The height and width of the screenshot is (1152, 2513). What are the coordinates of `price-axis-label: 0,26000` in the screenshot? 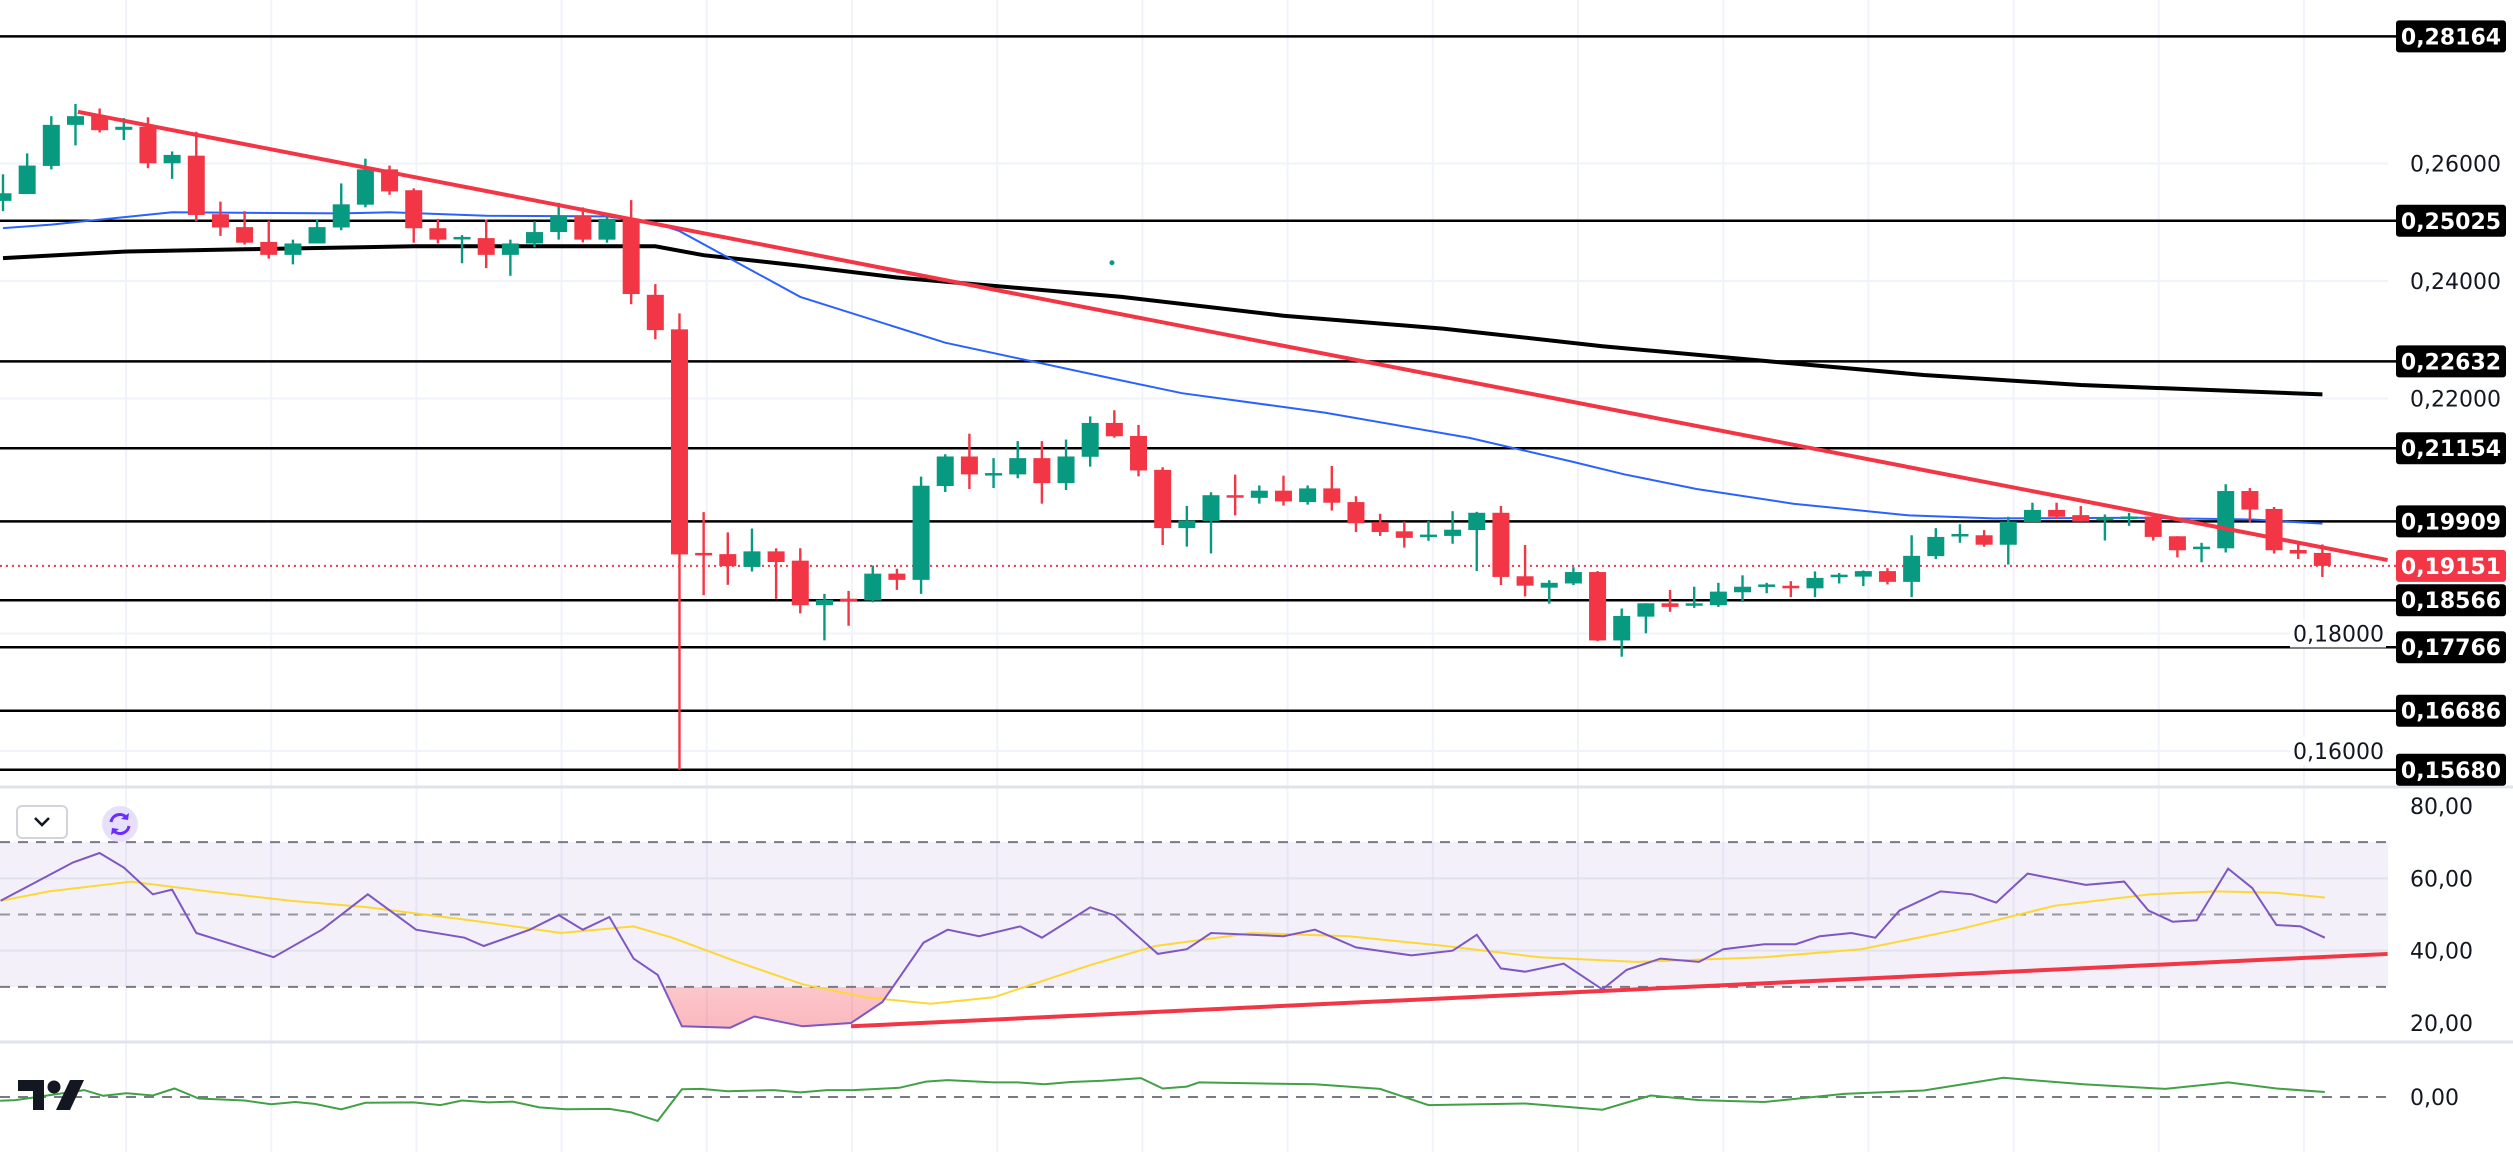 It's located at (2455, 165).